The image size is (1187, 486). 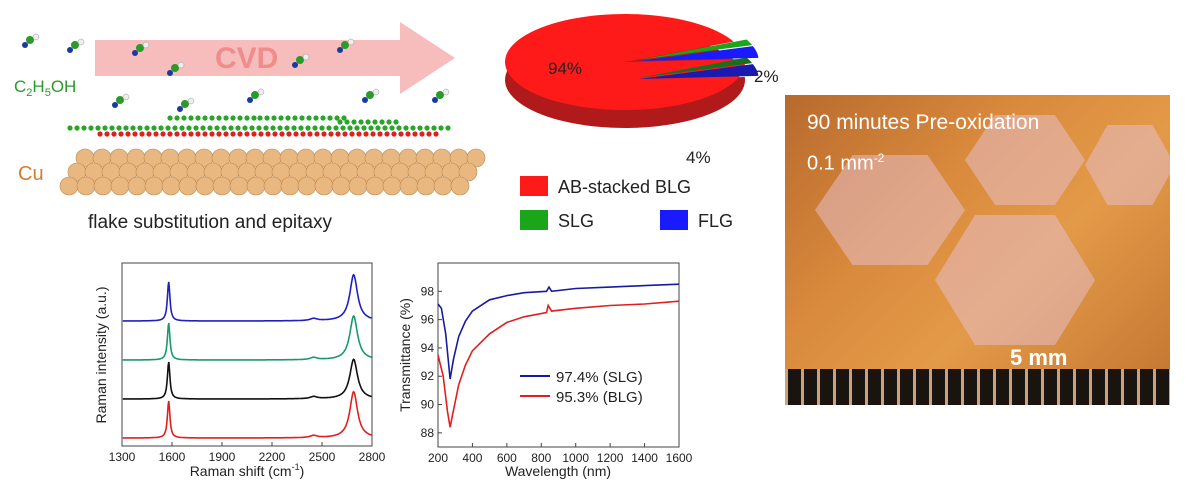 I want to click on pie-chart, so click(x=632, y=71).